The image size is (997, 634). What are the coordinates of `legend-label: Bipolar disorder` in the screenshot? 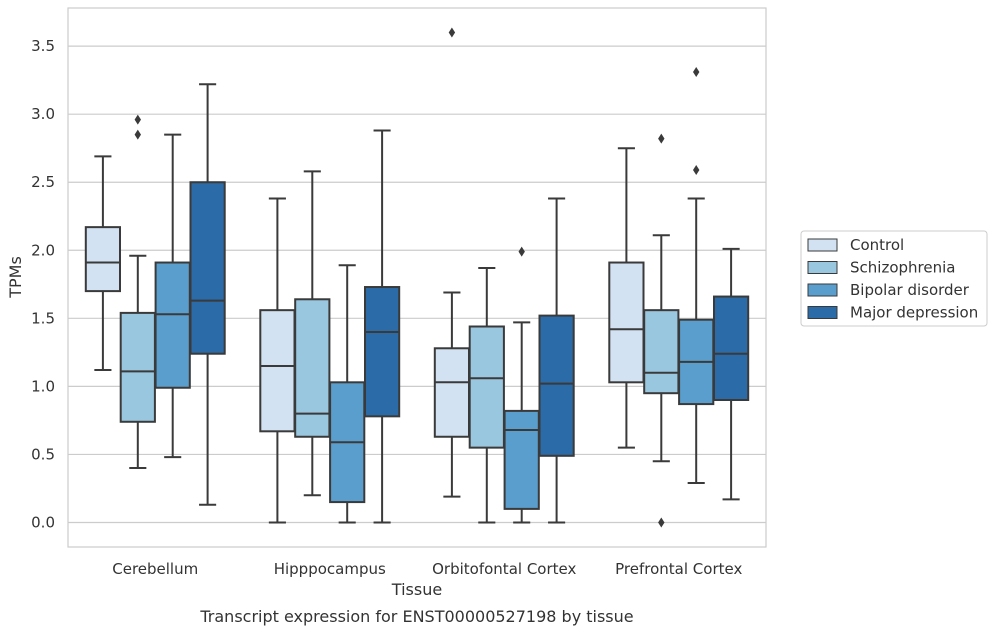 It's located at (910, 290).